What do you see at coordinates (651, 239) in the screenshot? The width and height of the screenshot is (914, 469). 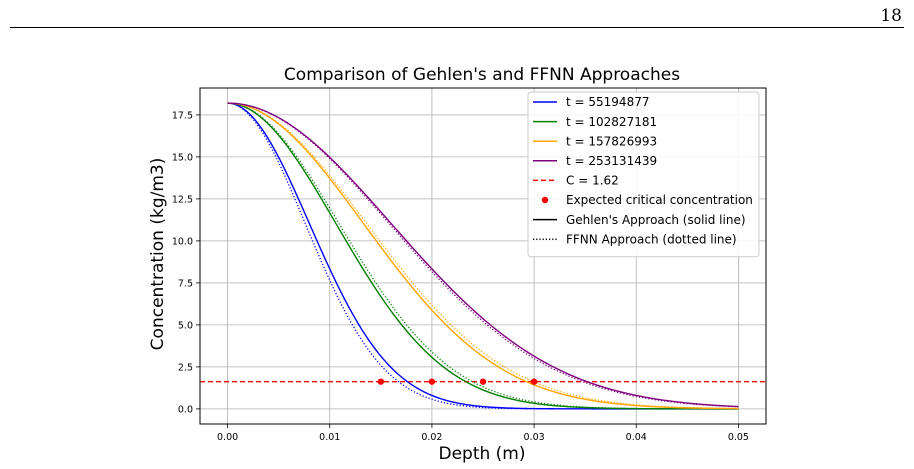 I see `legend-label: FFNN Approach (dotted line)` at bounding box center [651, 239].